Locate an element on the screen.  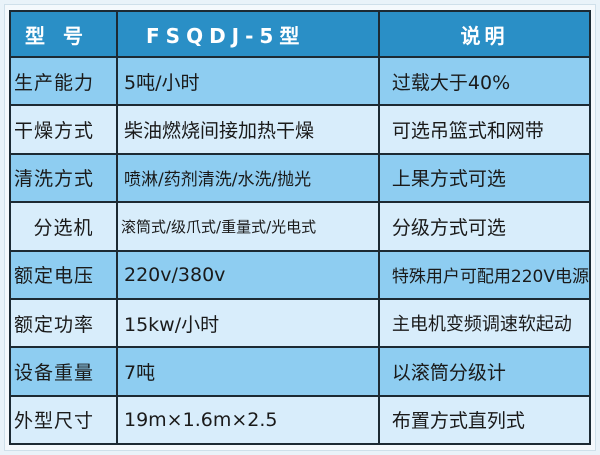
row-label: 干燥方式 is located at coordinates (63, 129).